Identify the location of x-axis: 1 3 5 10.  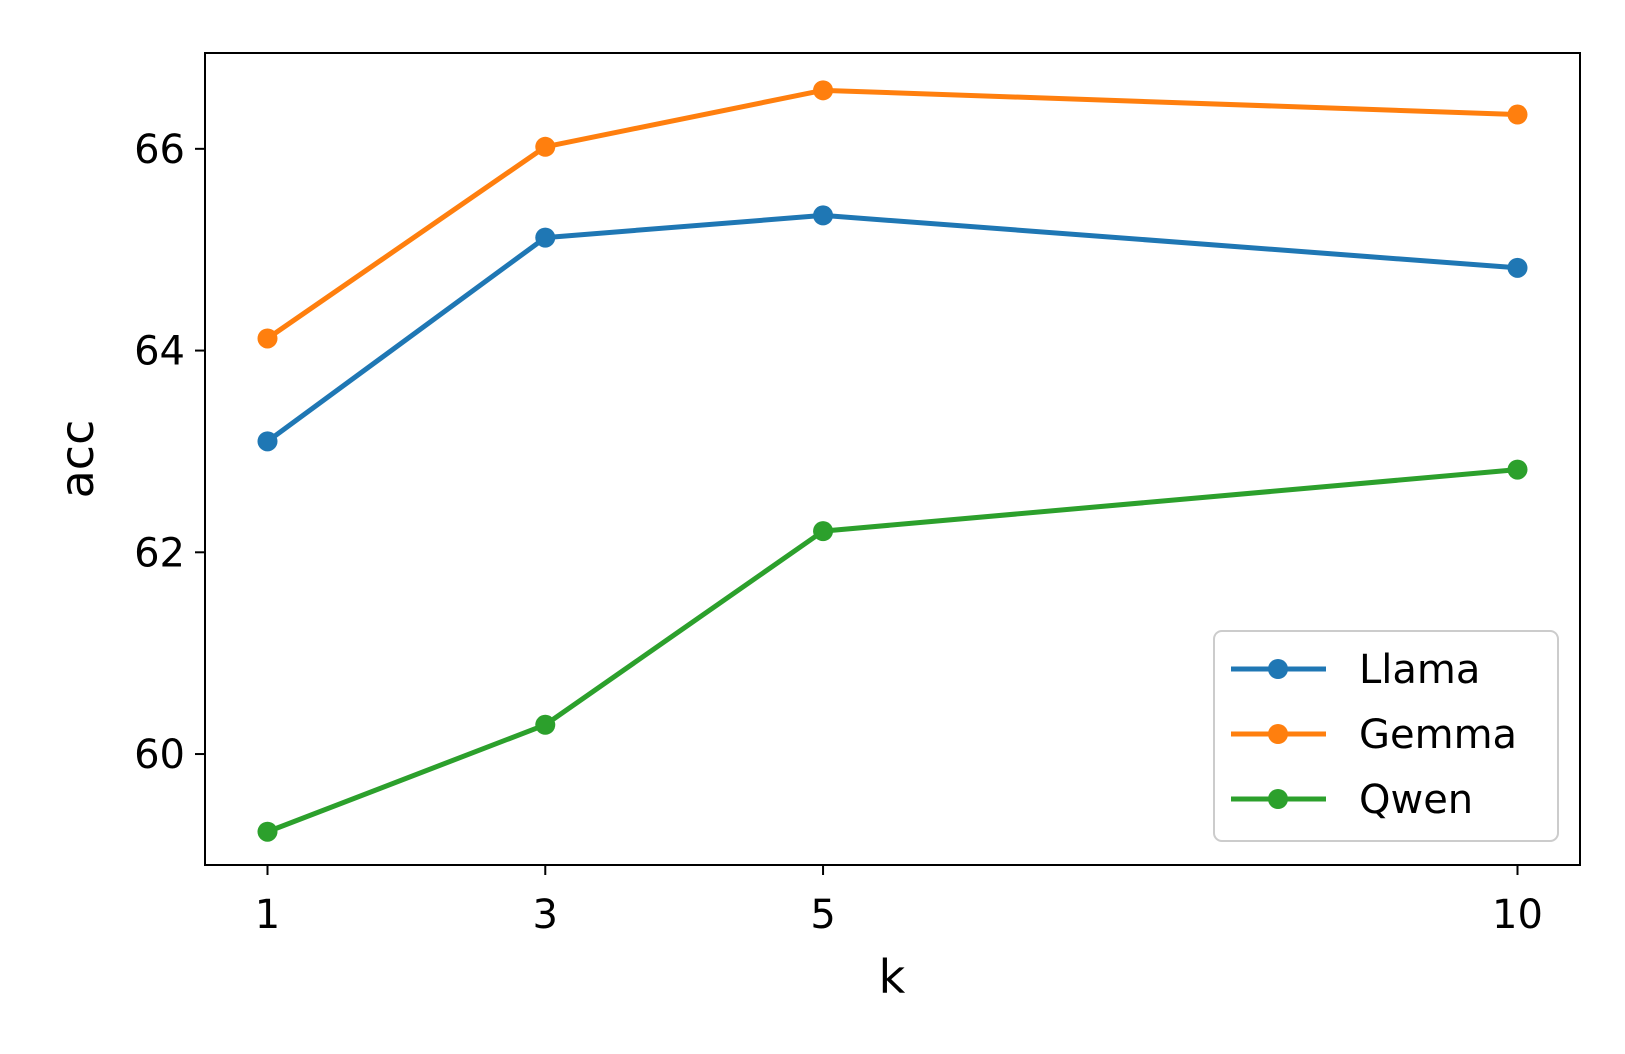
(899, 901).